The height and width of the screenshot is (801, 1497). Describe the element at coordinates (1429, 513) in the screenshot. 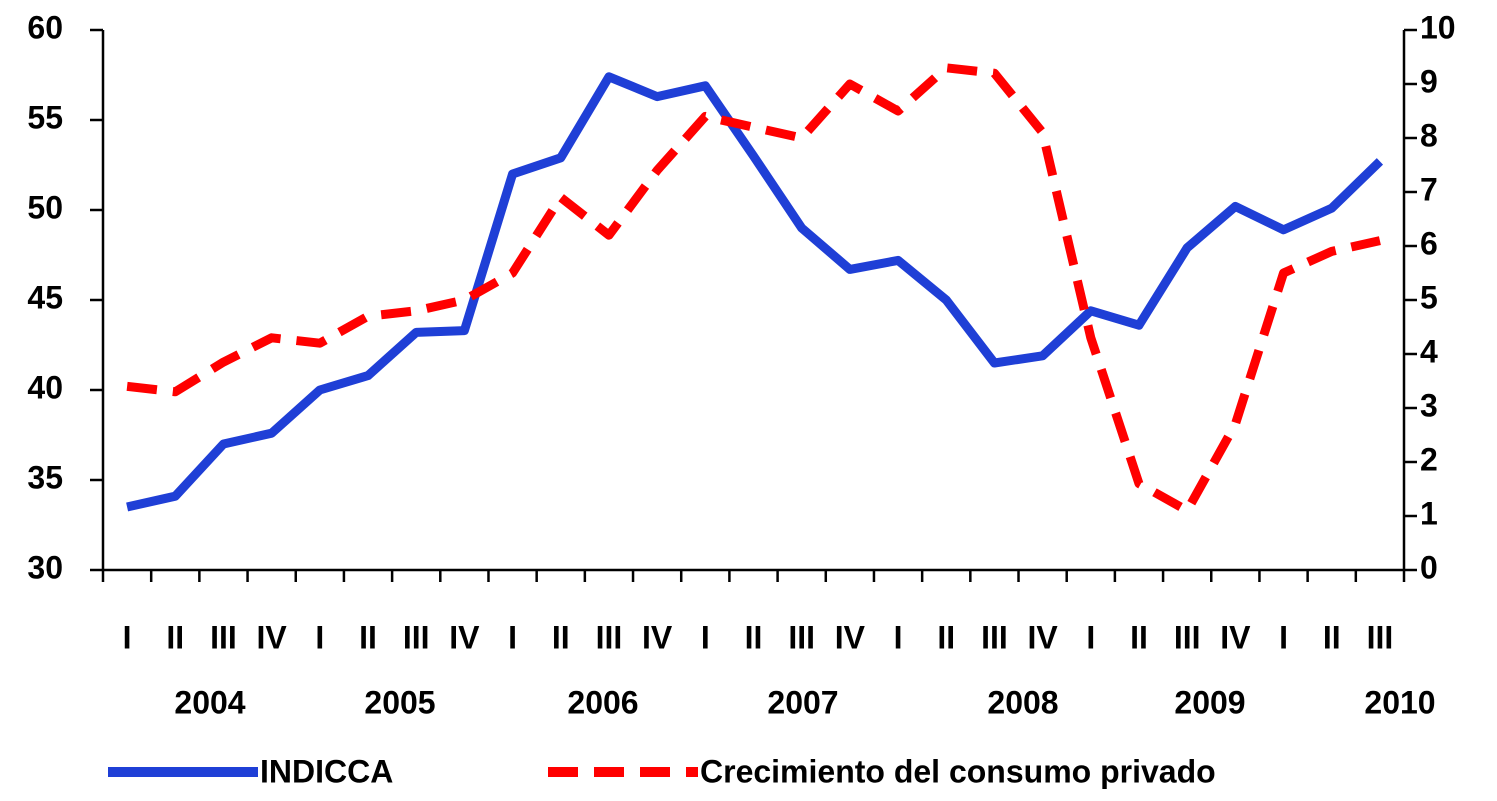

I see `y2-tick-label: 1` at that location.